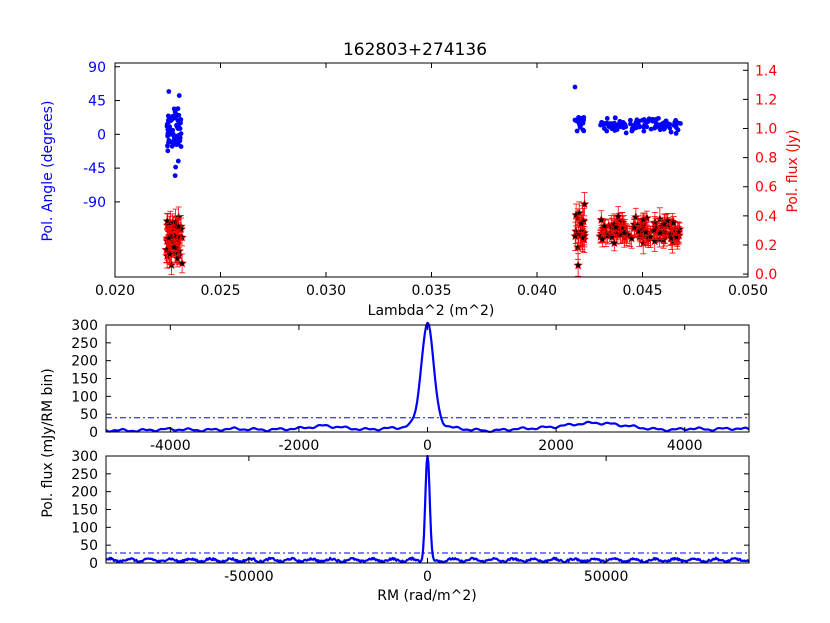 The width and height of the screenshot is (830, 623). Describe the element at coordinates (220, 291) in the screenshot. I see `x-tick-label: 0.025` at that location.